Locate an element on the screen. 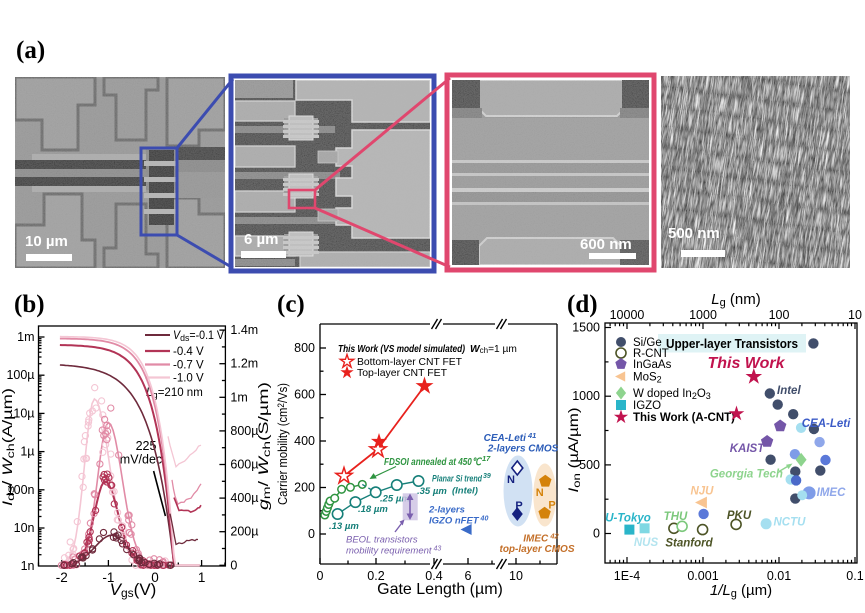  svg-text: 1/Lg (µm) is located at coordinates (741, 591).